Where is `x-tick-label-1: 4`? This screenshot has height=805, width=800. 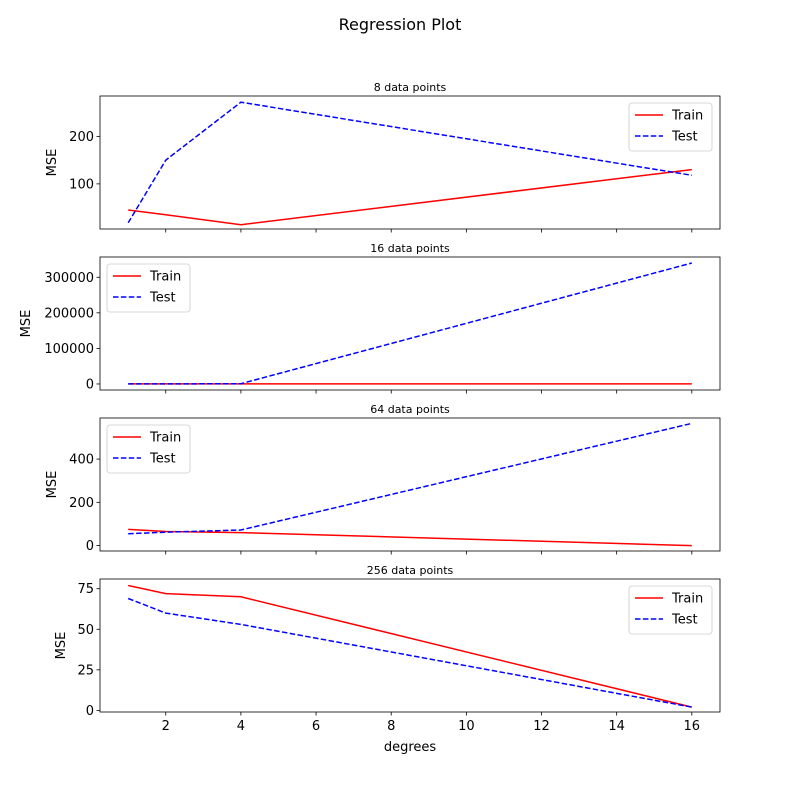 x-tick-label-1: 4 is located at coordinates (241, 726).